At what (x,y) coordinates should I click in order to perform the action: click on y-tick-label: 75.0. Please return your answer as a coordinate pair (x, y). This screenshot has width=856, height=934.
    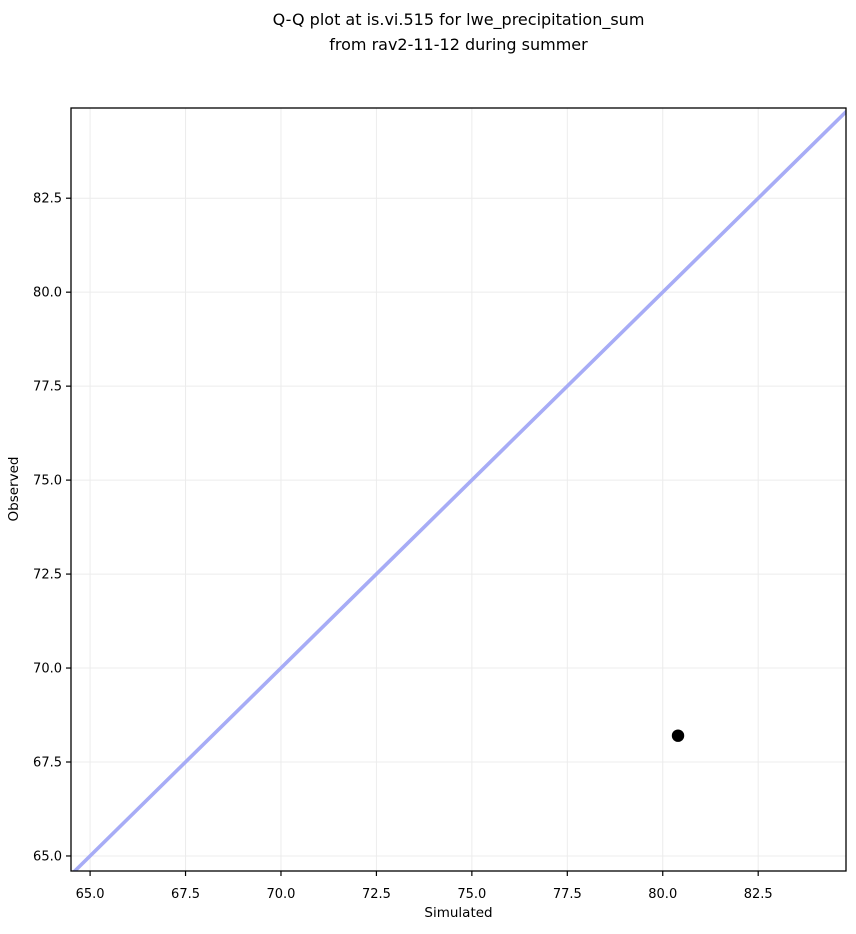
    Looking at the image, I should click on (47, 481).